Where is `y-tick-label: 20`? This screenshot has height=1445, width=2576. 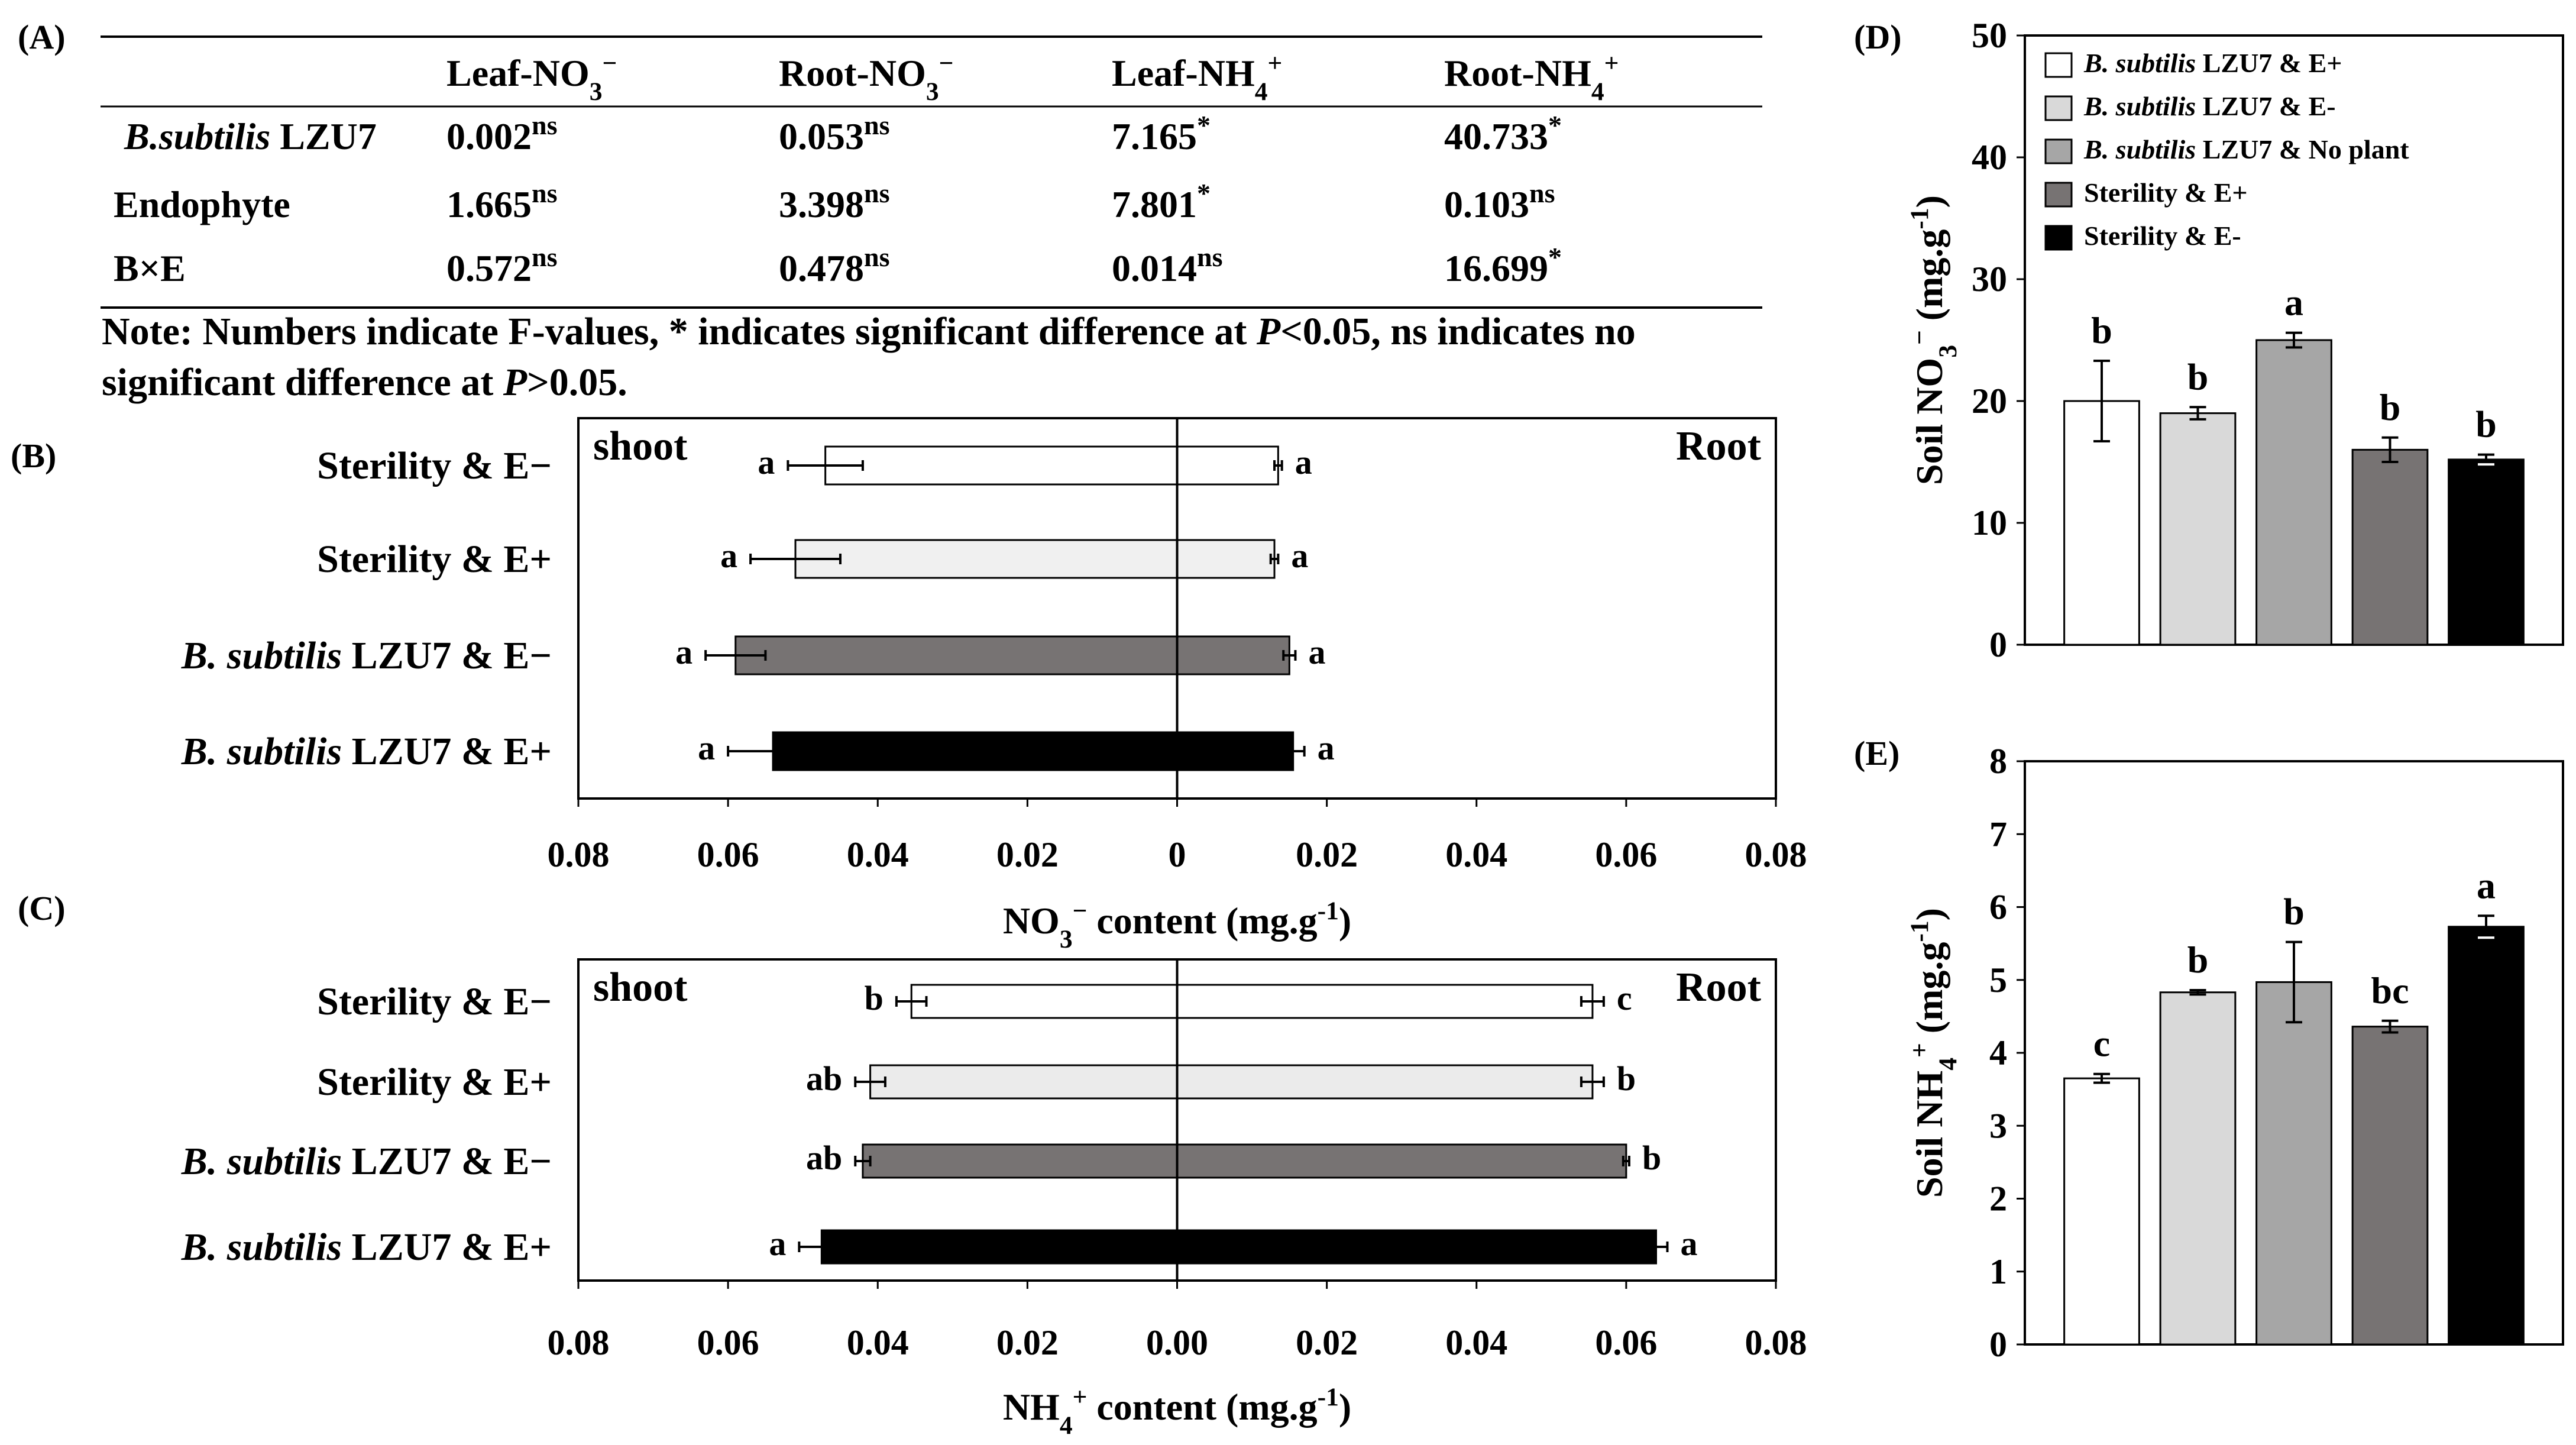
y-tick-label: 20 is located at coordinates (1990, 402).